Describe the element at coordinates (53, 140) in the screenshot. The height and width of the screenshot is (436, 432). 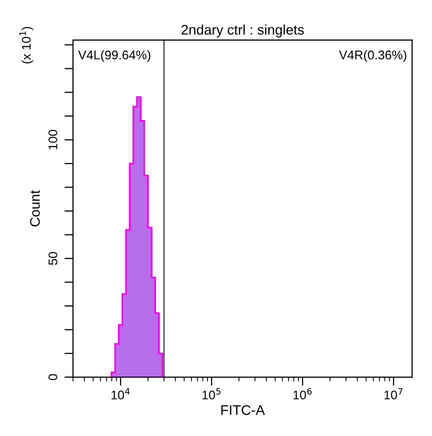
I see `y-tick-label: 100` at that location.